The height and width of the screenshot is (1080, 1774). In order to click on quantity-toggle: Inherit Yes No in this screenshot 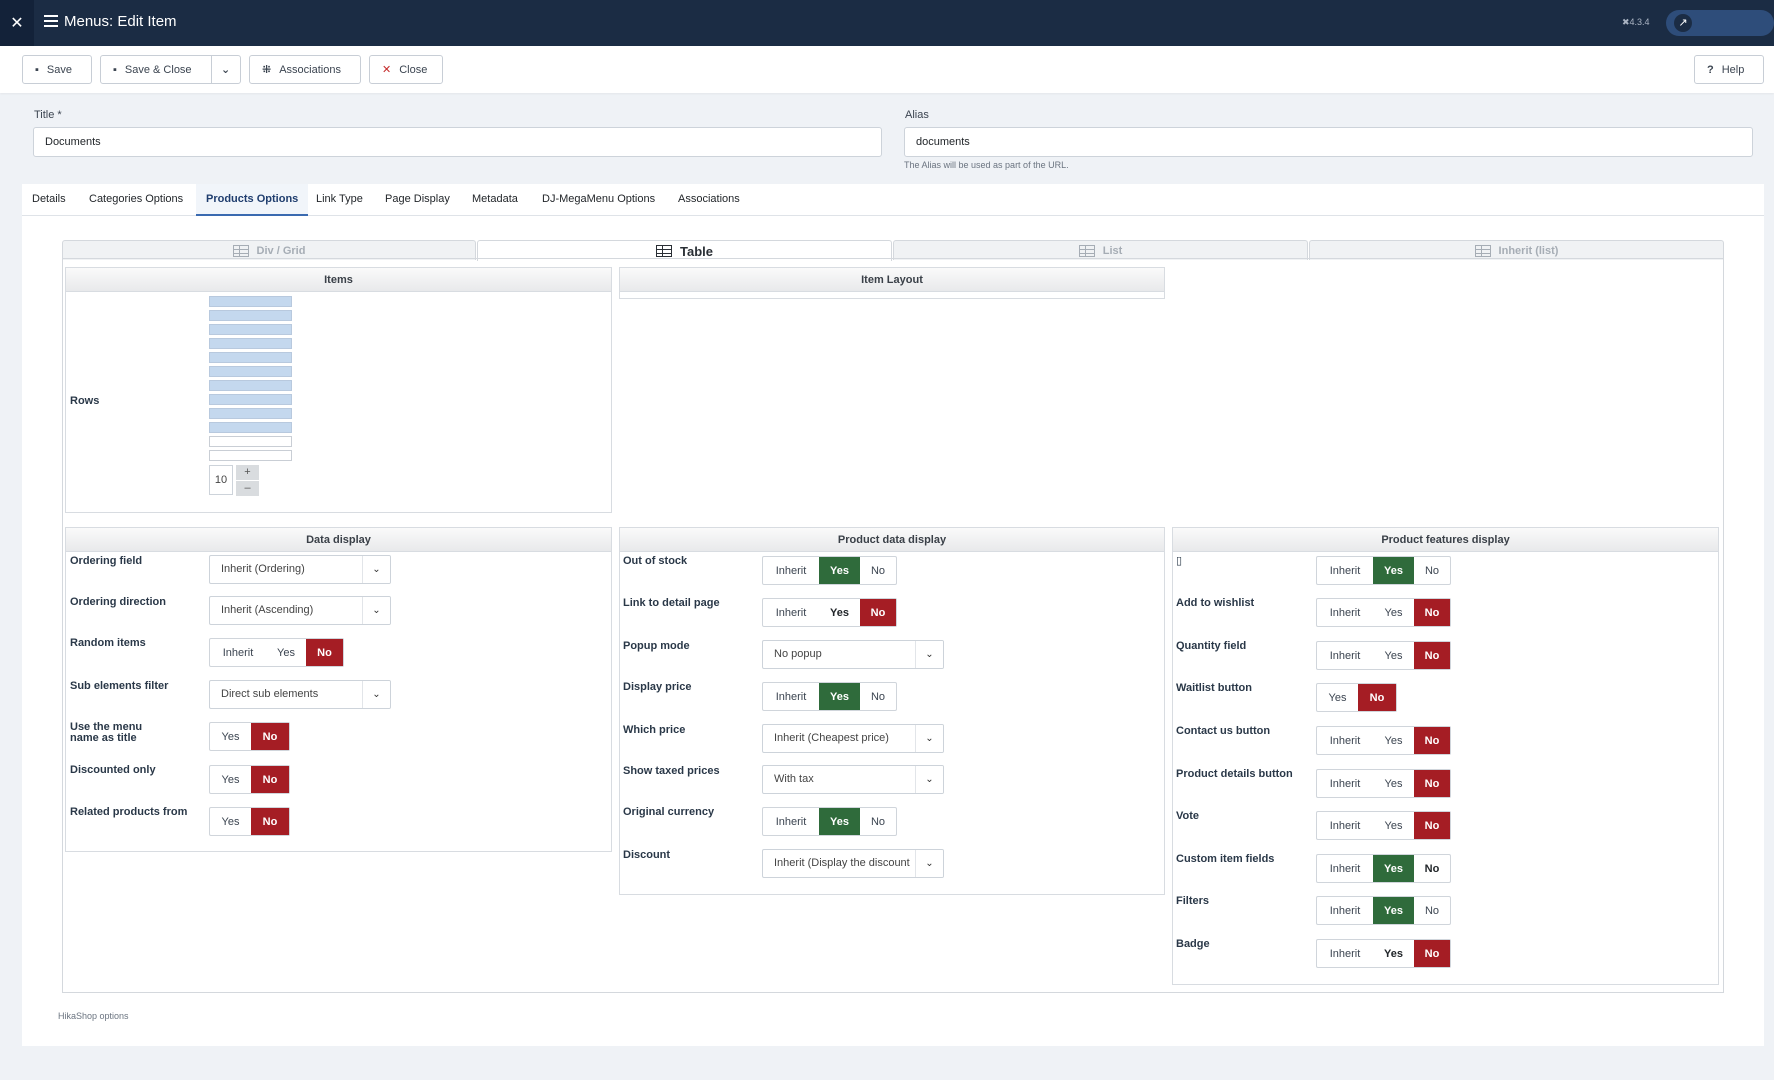, I will do `click(1383, 655)`.